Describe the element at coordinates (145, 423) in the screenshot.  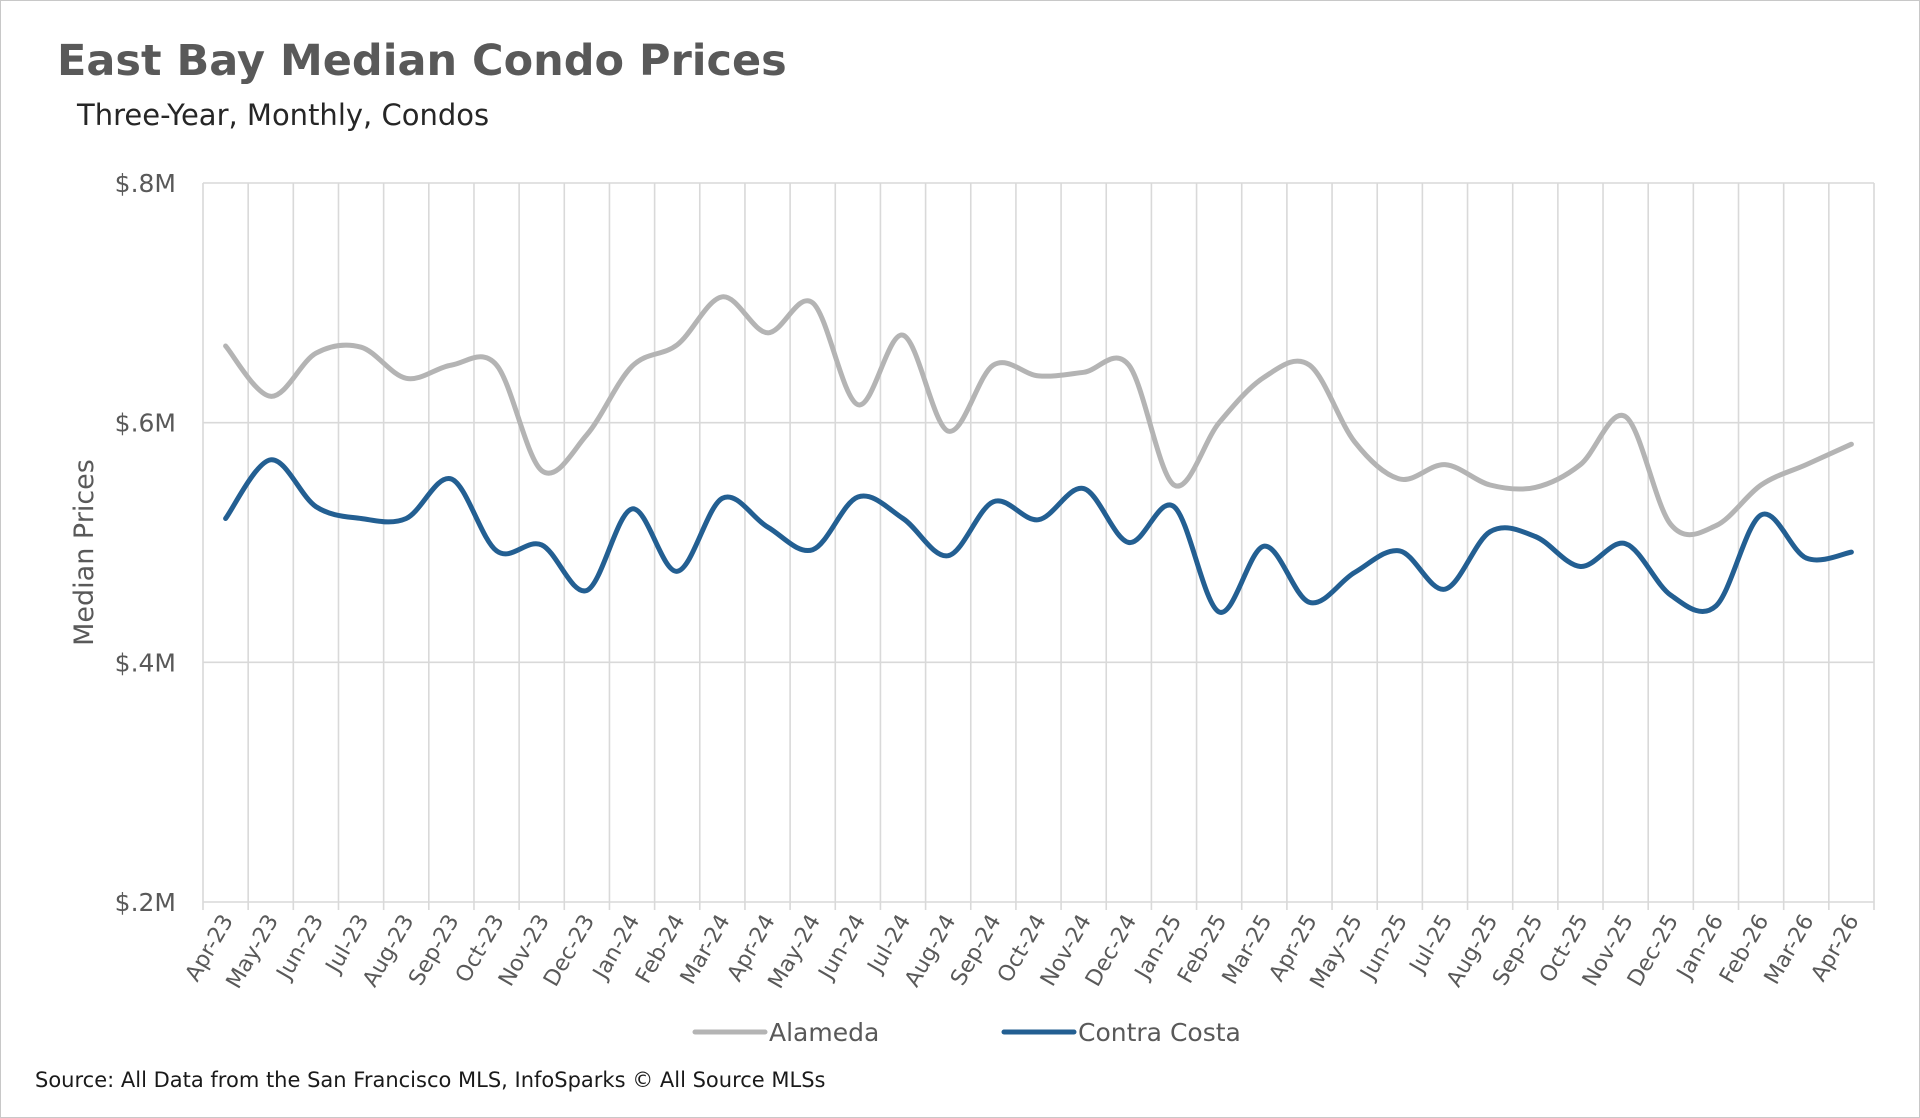
I see `y-tick-label: $.6M` at that location.